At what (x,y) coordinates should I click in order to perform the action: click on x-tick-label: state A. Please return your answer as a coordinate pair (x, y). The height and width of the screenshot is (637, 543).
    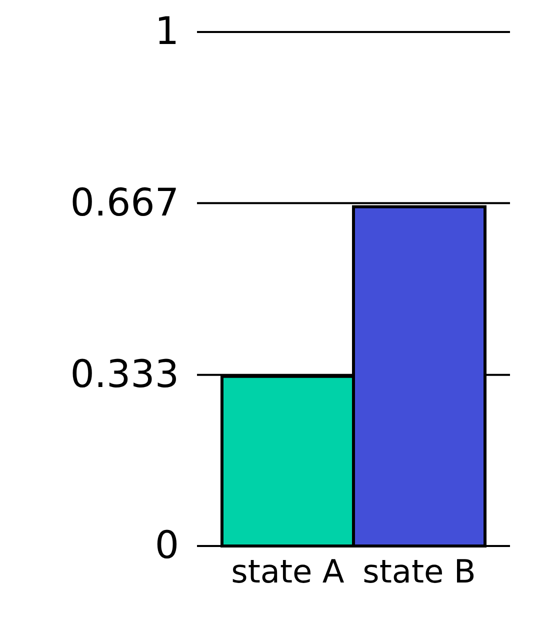
    Looking at the image, I should click on (287, 571).